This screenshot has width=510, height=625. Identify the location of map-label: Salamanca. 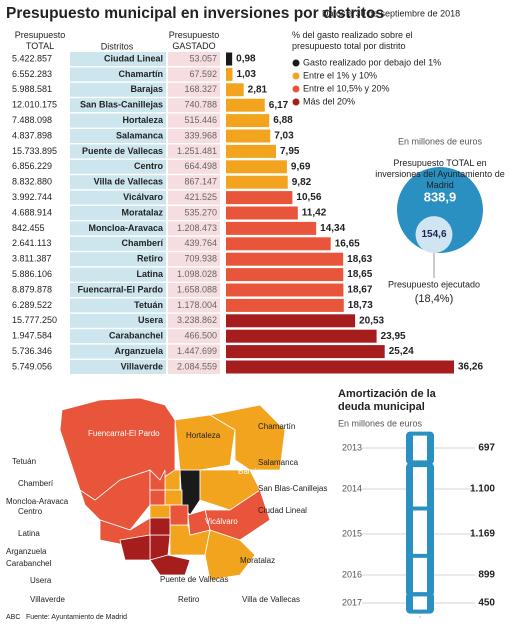
(278, 462).